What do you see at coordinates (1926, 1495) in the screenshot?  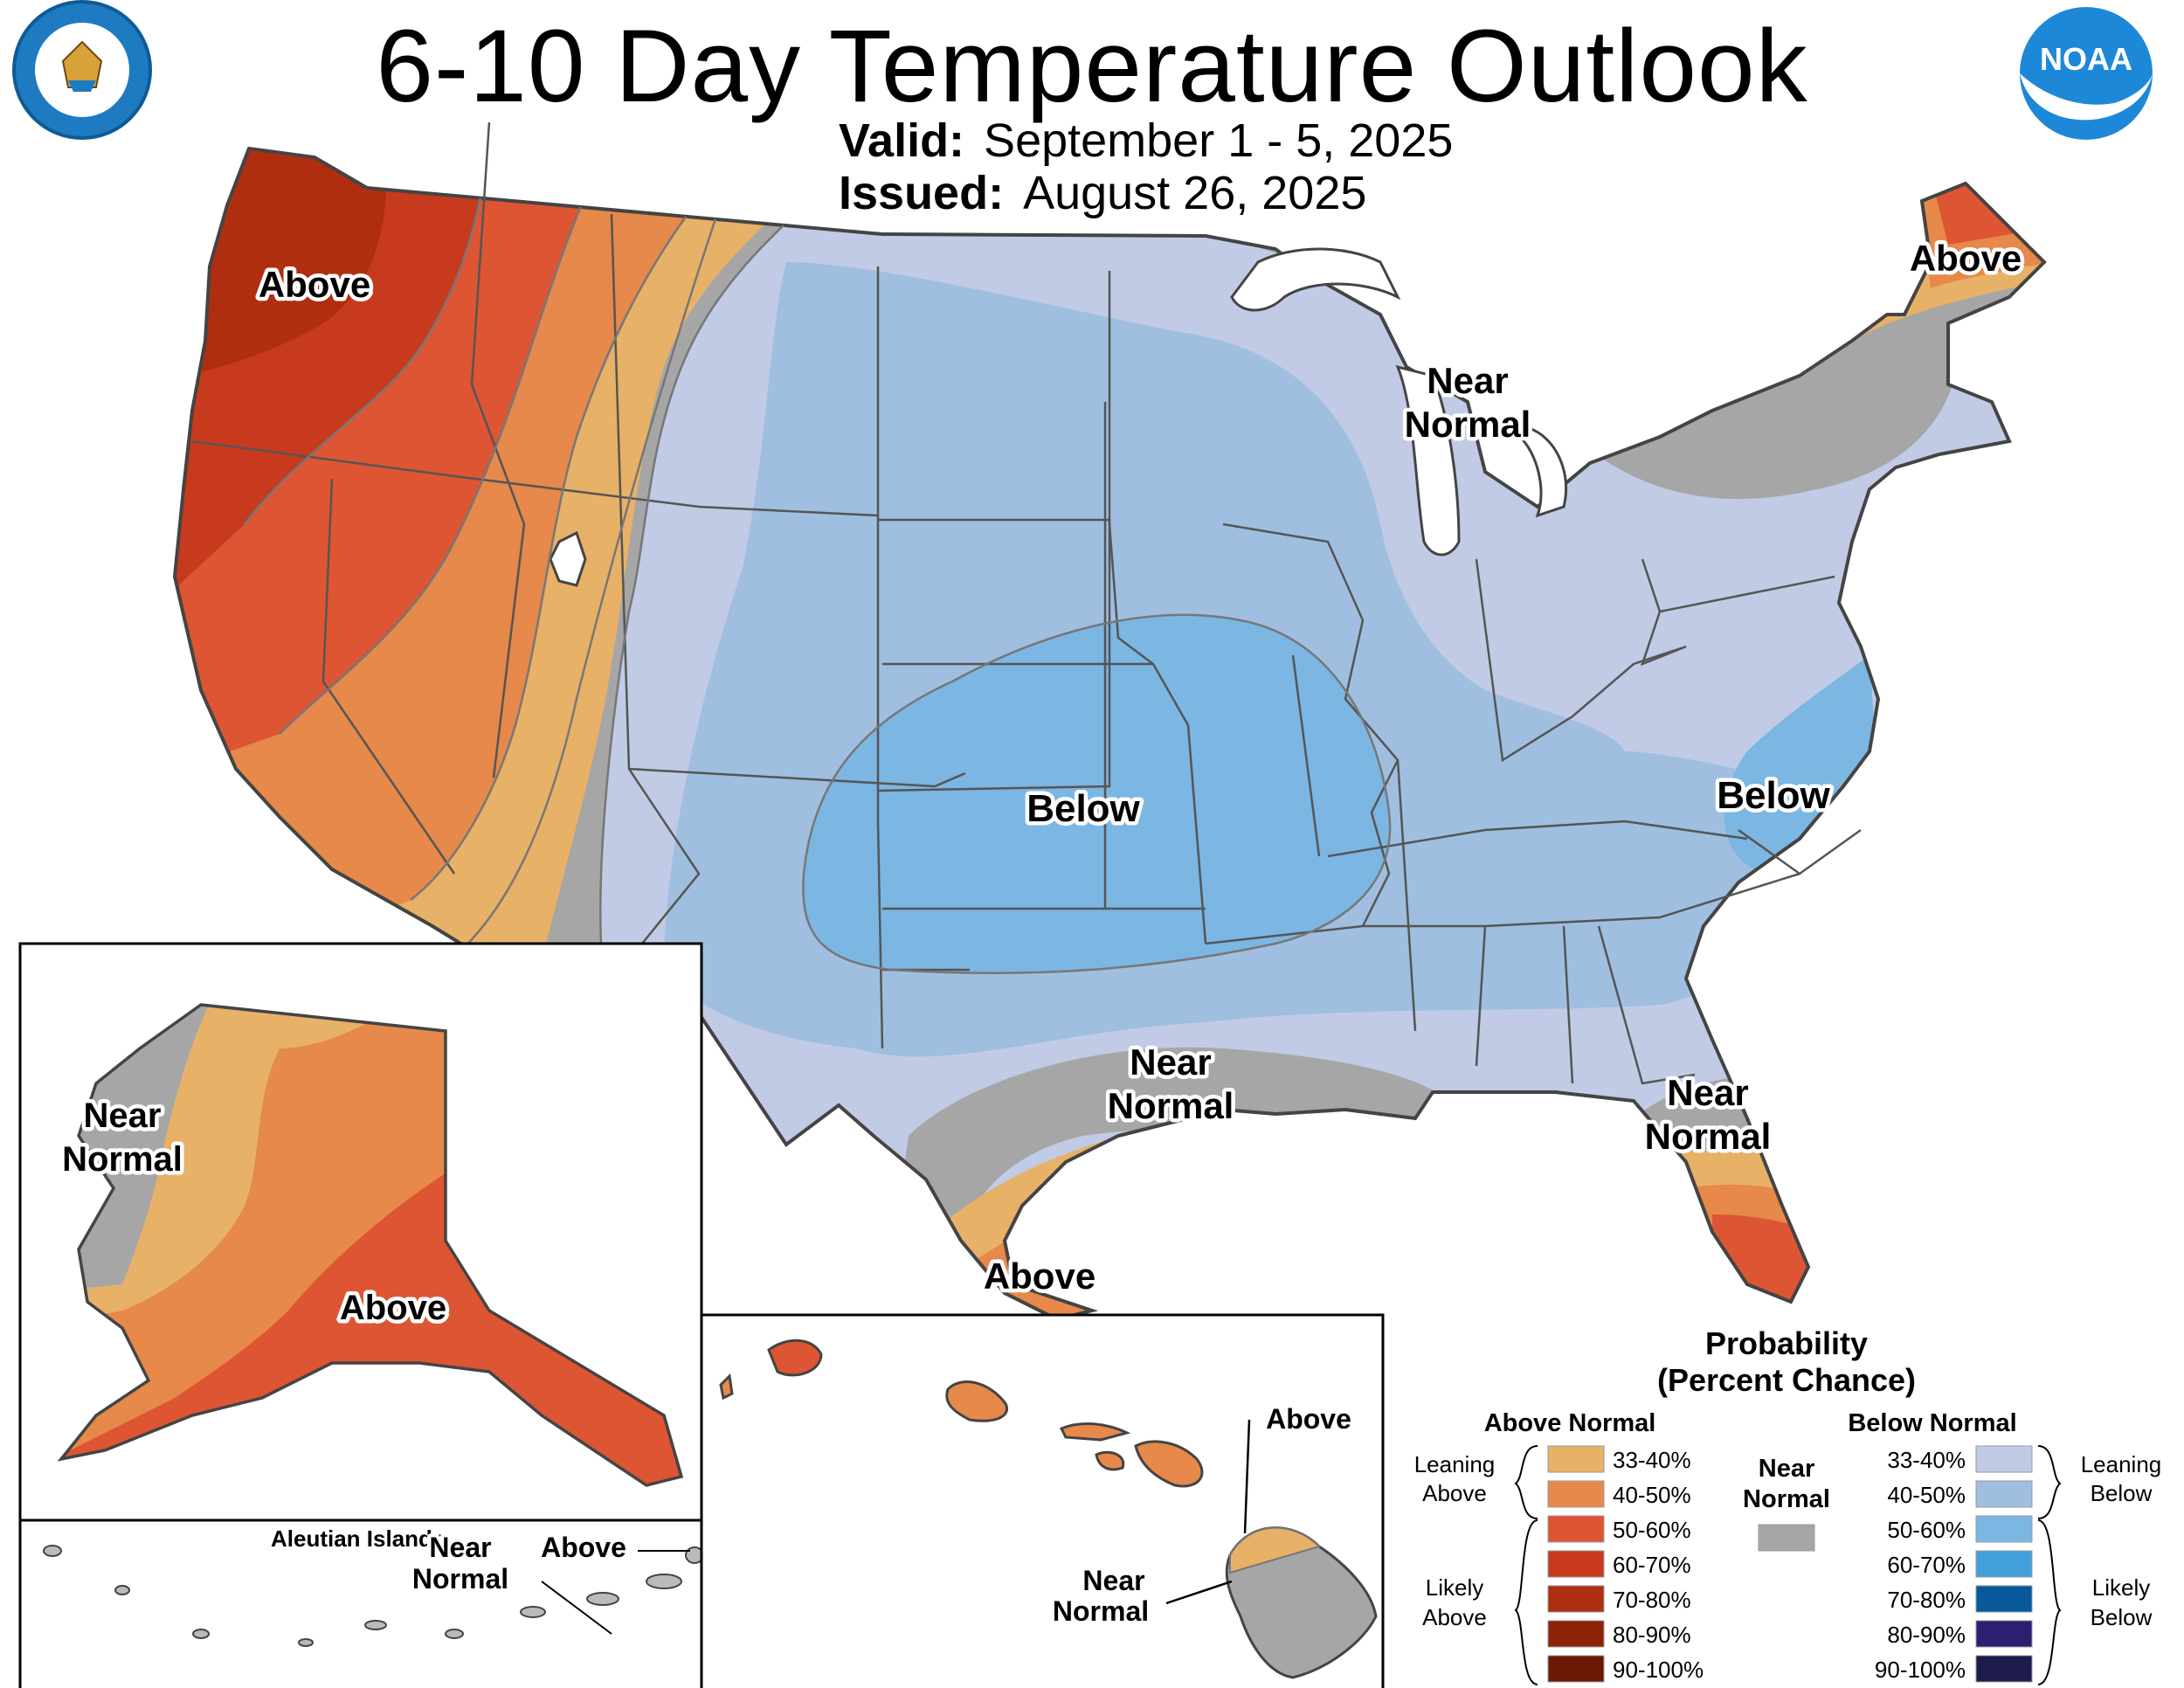 I see `legend-below-range-1: 40-50%` at bounding box center [1926, 1495].